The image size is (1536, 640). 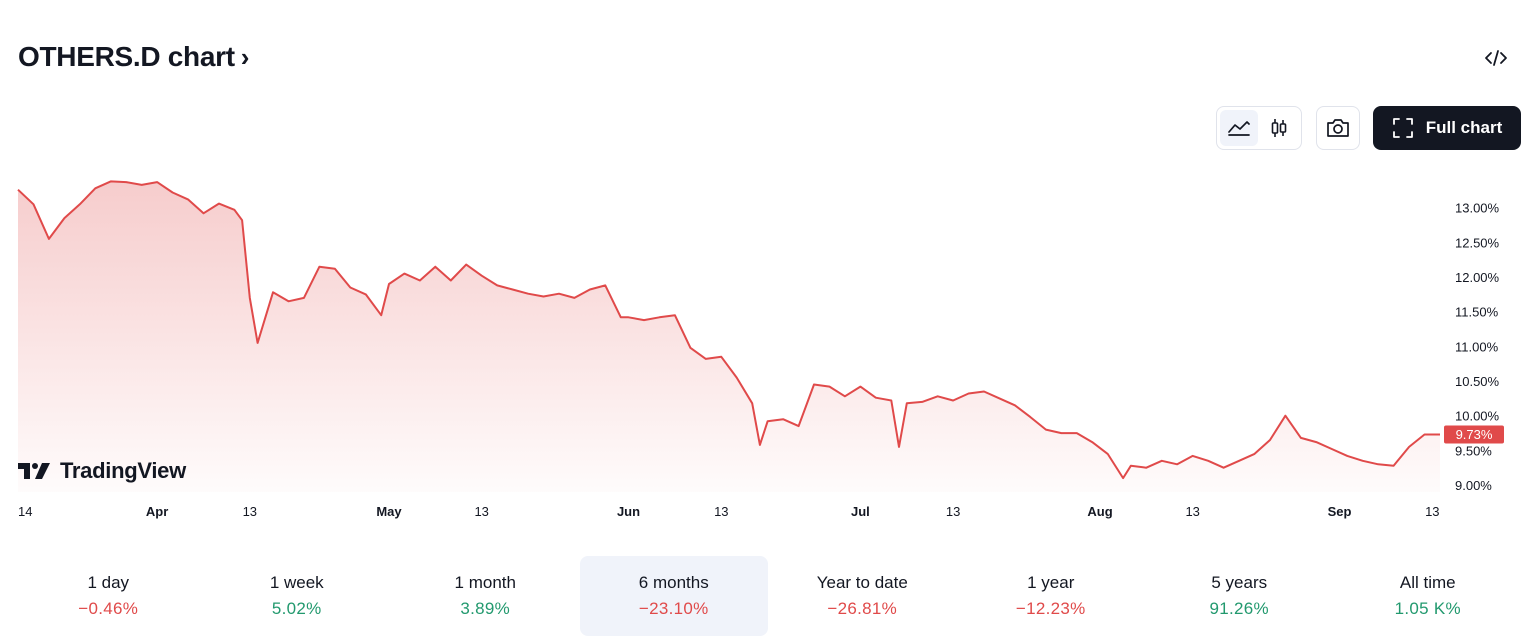 What do you see at coordinates (1427, 582) in the screenshot?
I see `period-label: All time` at bounding box center [1427, 582].